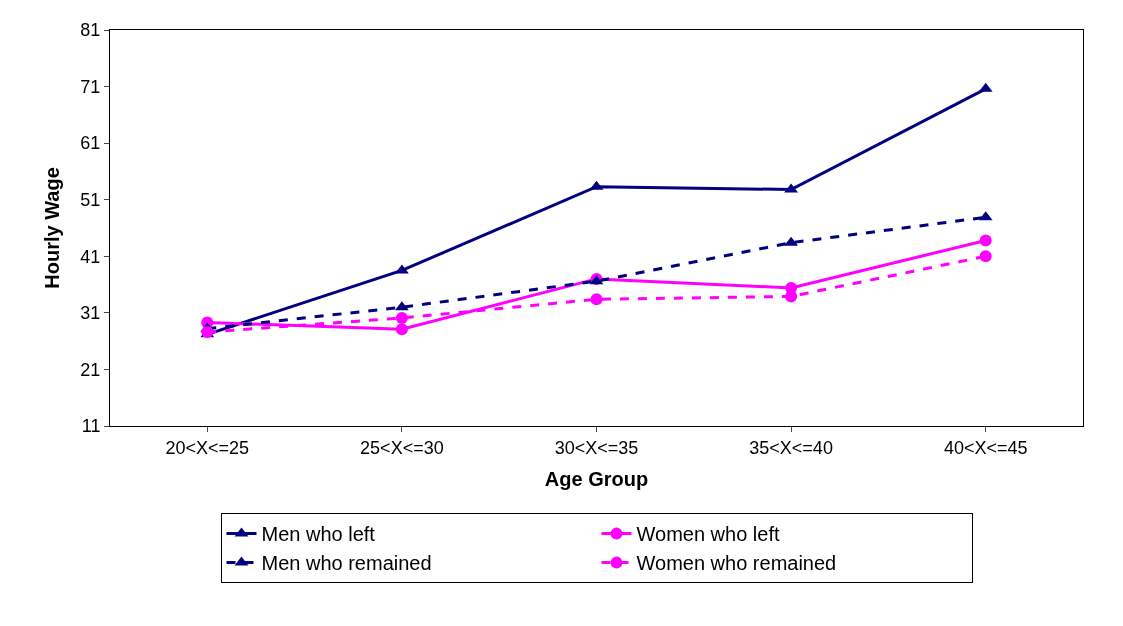  What do you see at coordinates (736, 563) in the screenshot?
I see `legend-label: Women who remained` at bounding box center [736, 563].